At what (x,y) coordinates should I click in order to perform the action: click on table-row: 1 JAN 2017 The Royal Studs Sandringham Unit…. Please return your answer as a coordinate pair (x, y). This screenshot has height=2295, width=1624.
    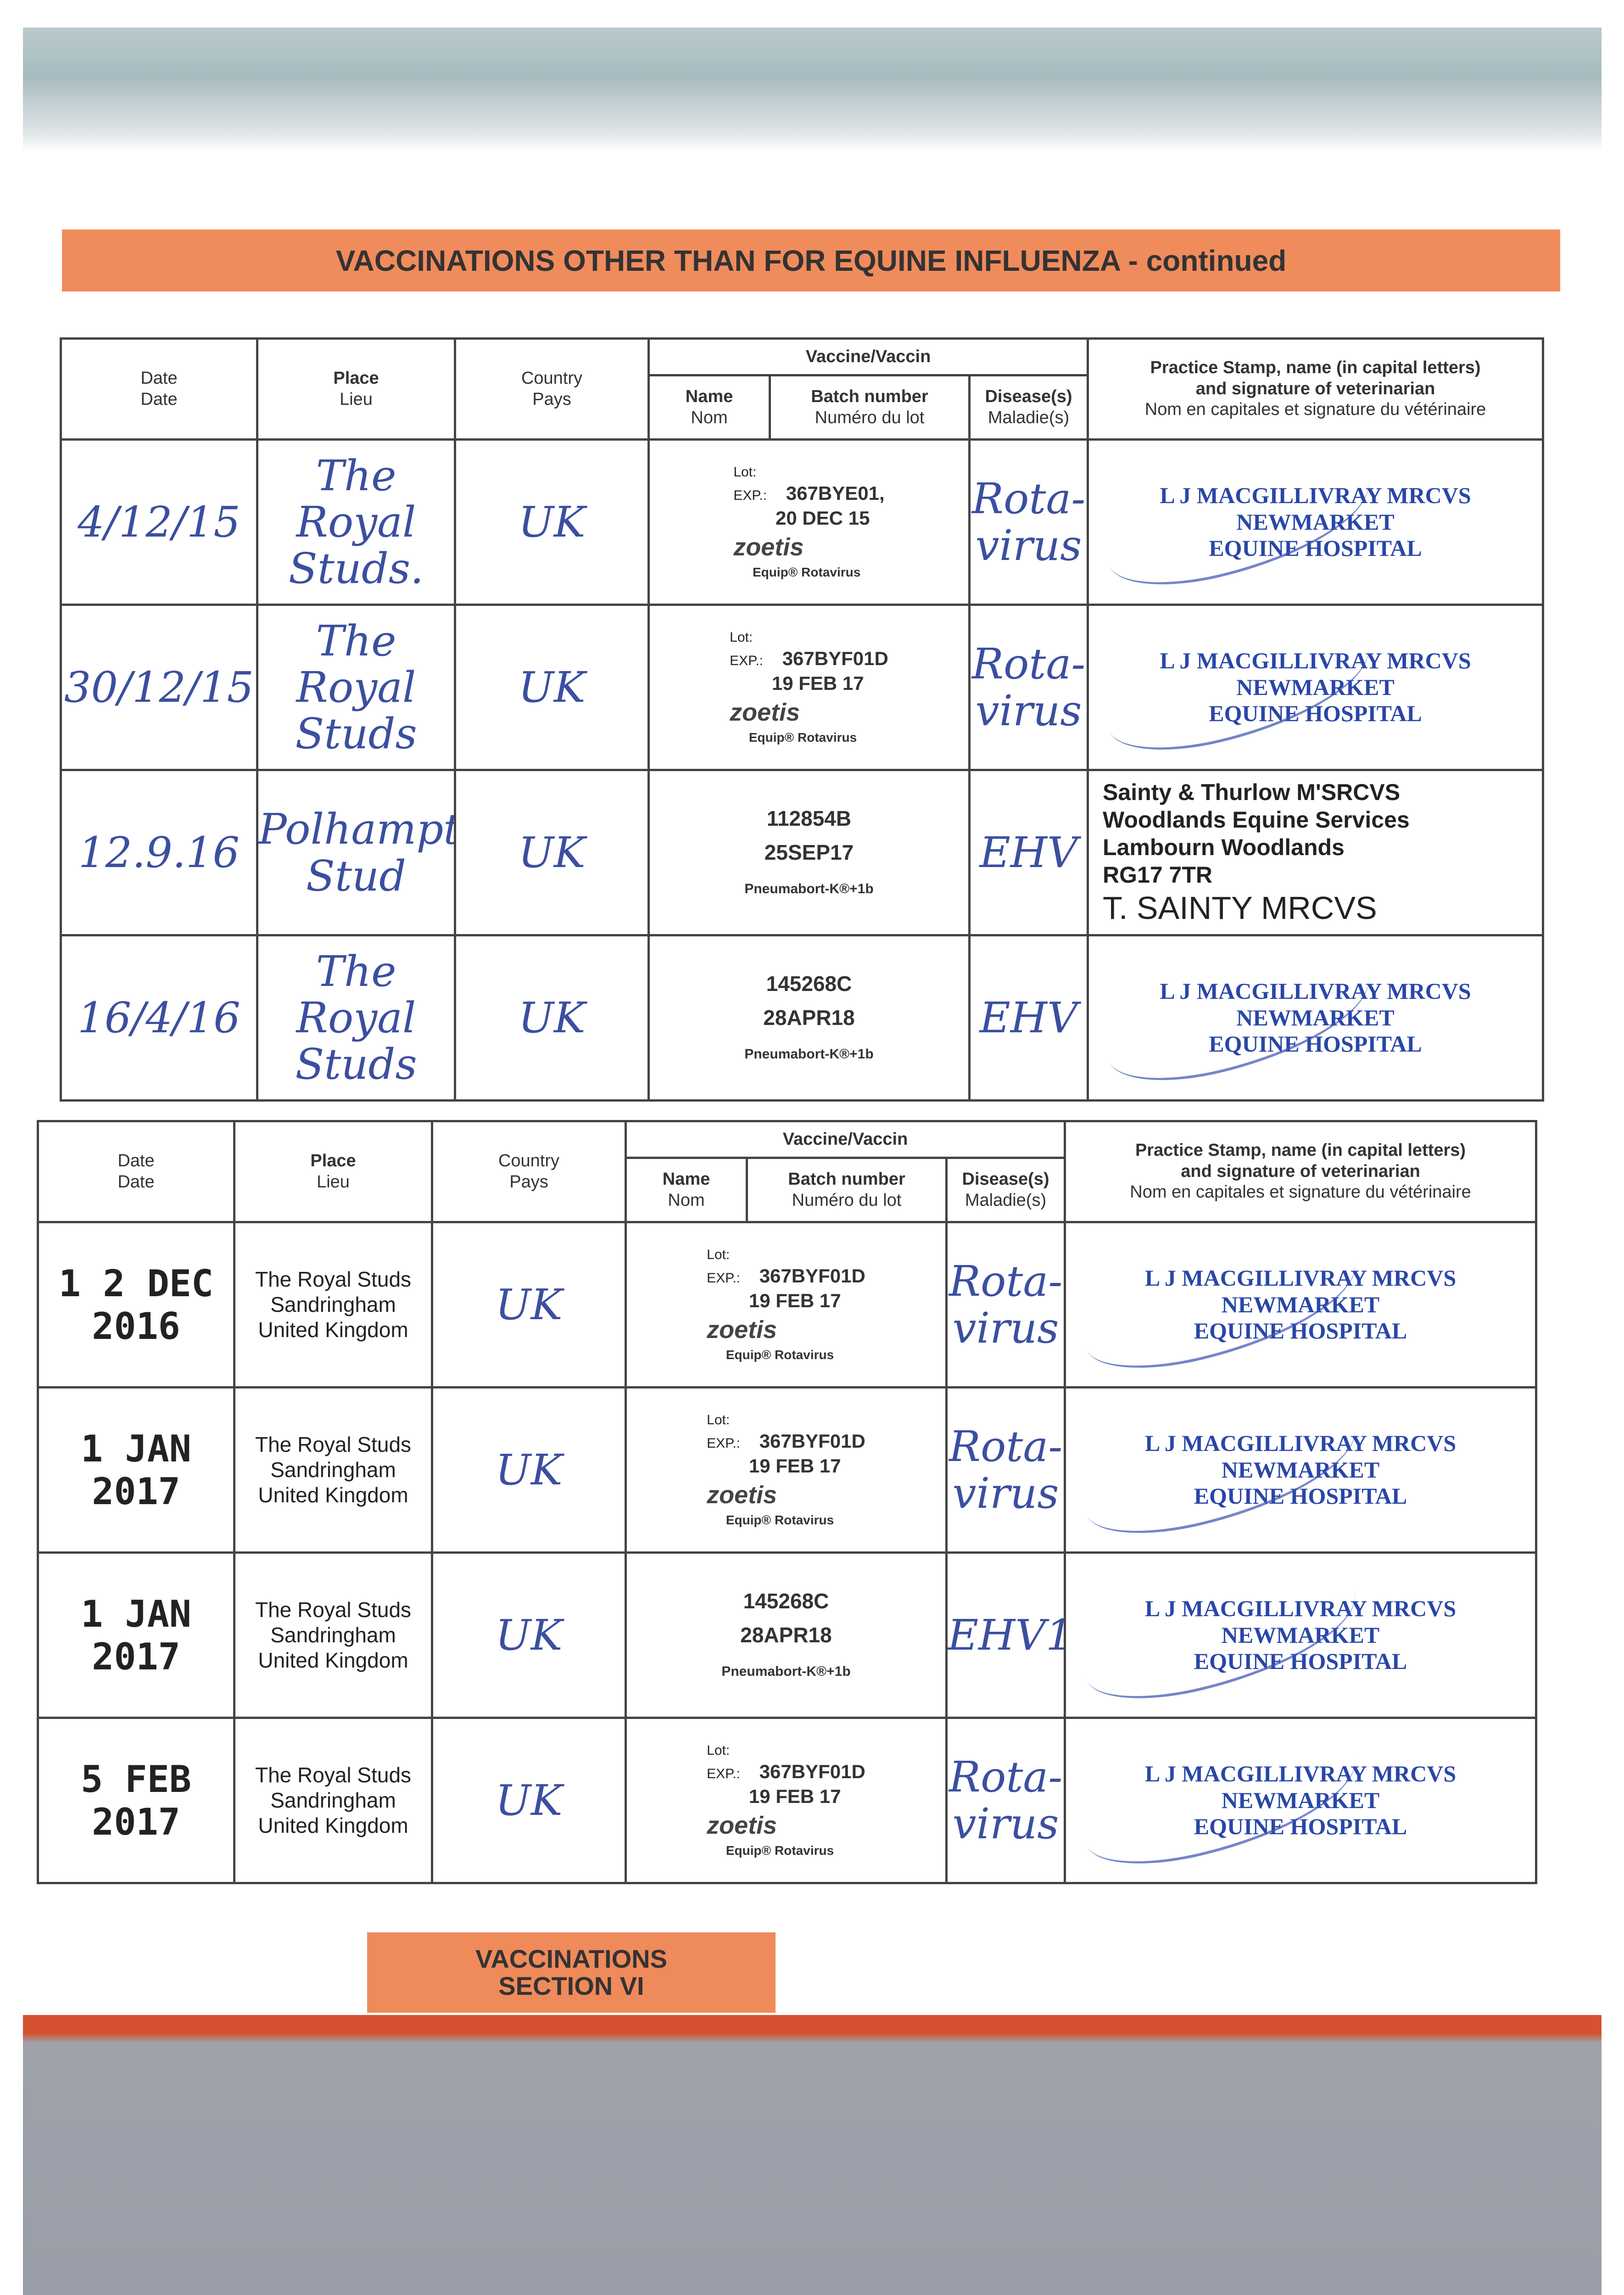
    Looking at the image, I should click on (787, 1470).